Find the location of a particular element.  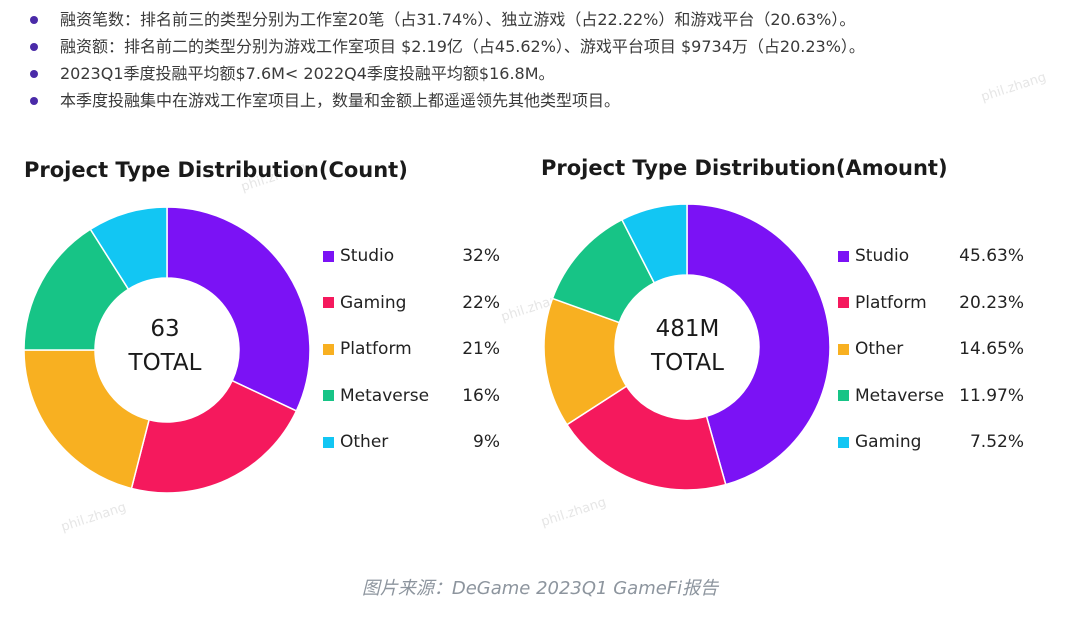

legend-percent-metaverse: 11.97% is located at coordinates (991, 395).